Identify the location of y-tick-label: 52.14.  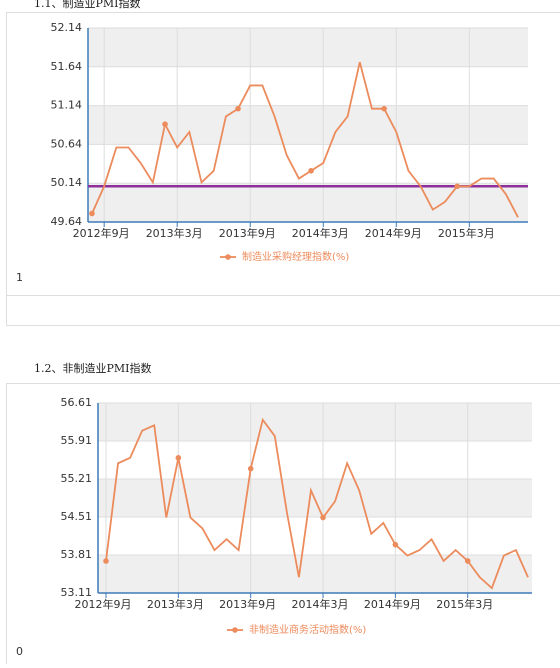
(67, 27).